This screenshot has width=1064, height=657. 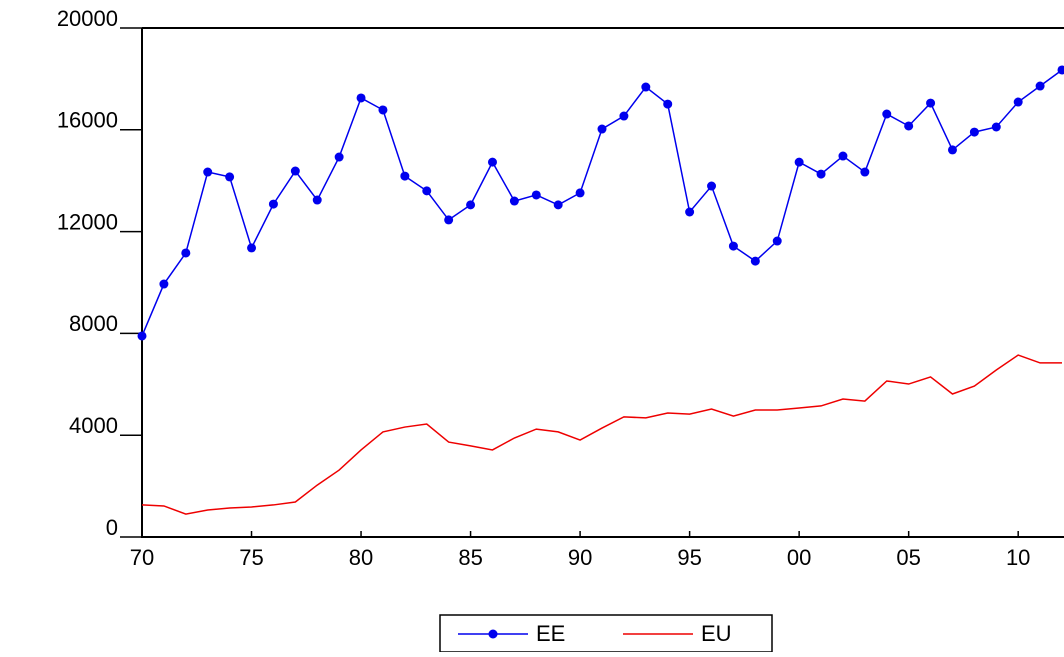 What do you see at coordinates (87, 18) in the screenshot?
I see `y-tick-label: 20000` at bounding box center [87, 18].